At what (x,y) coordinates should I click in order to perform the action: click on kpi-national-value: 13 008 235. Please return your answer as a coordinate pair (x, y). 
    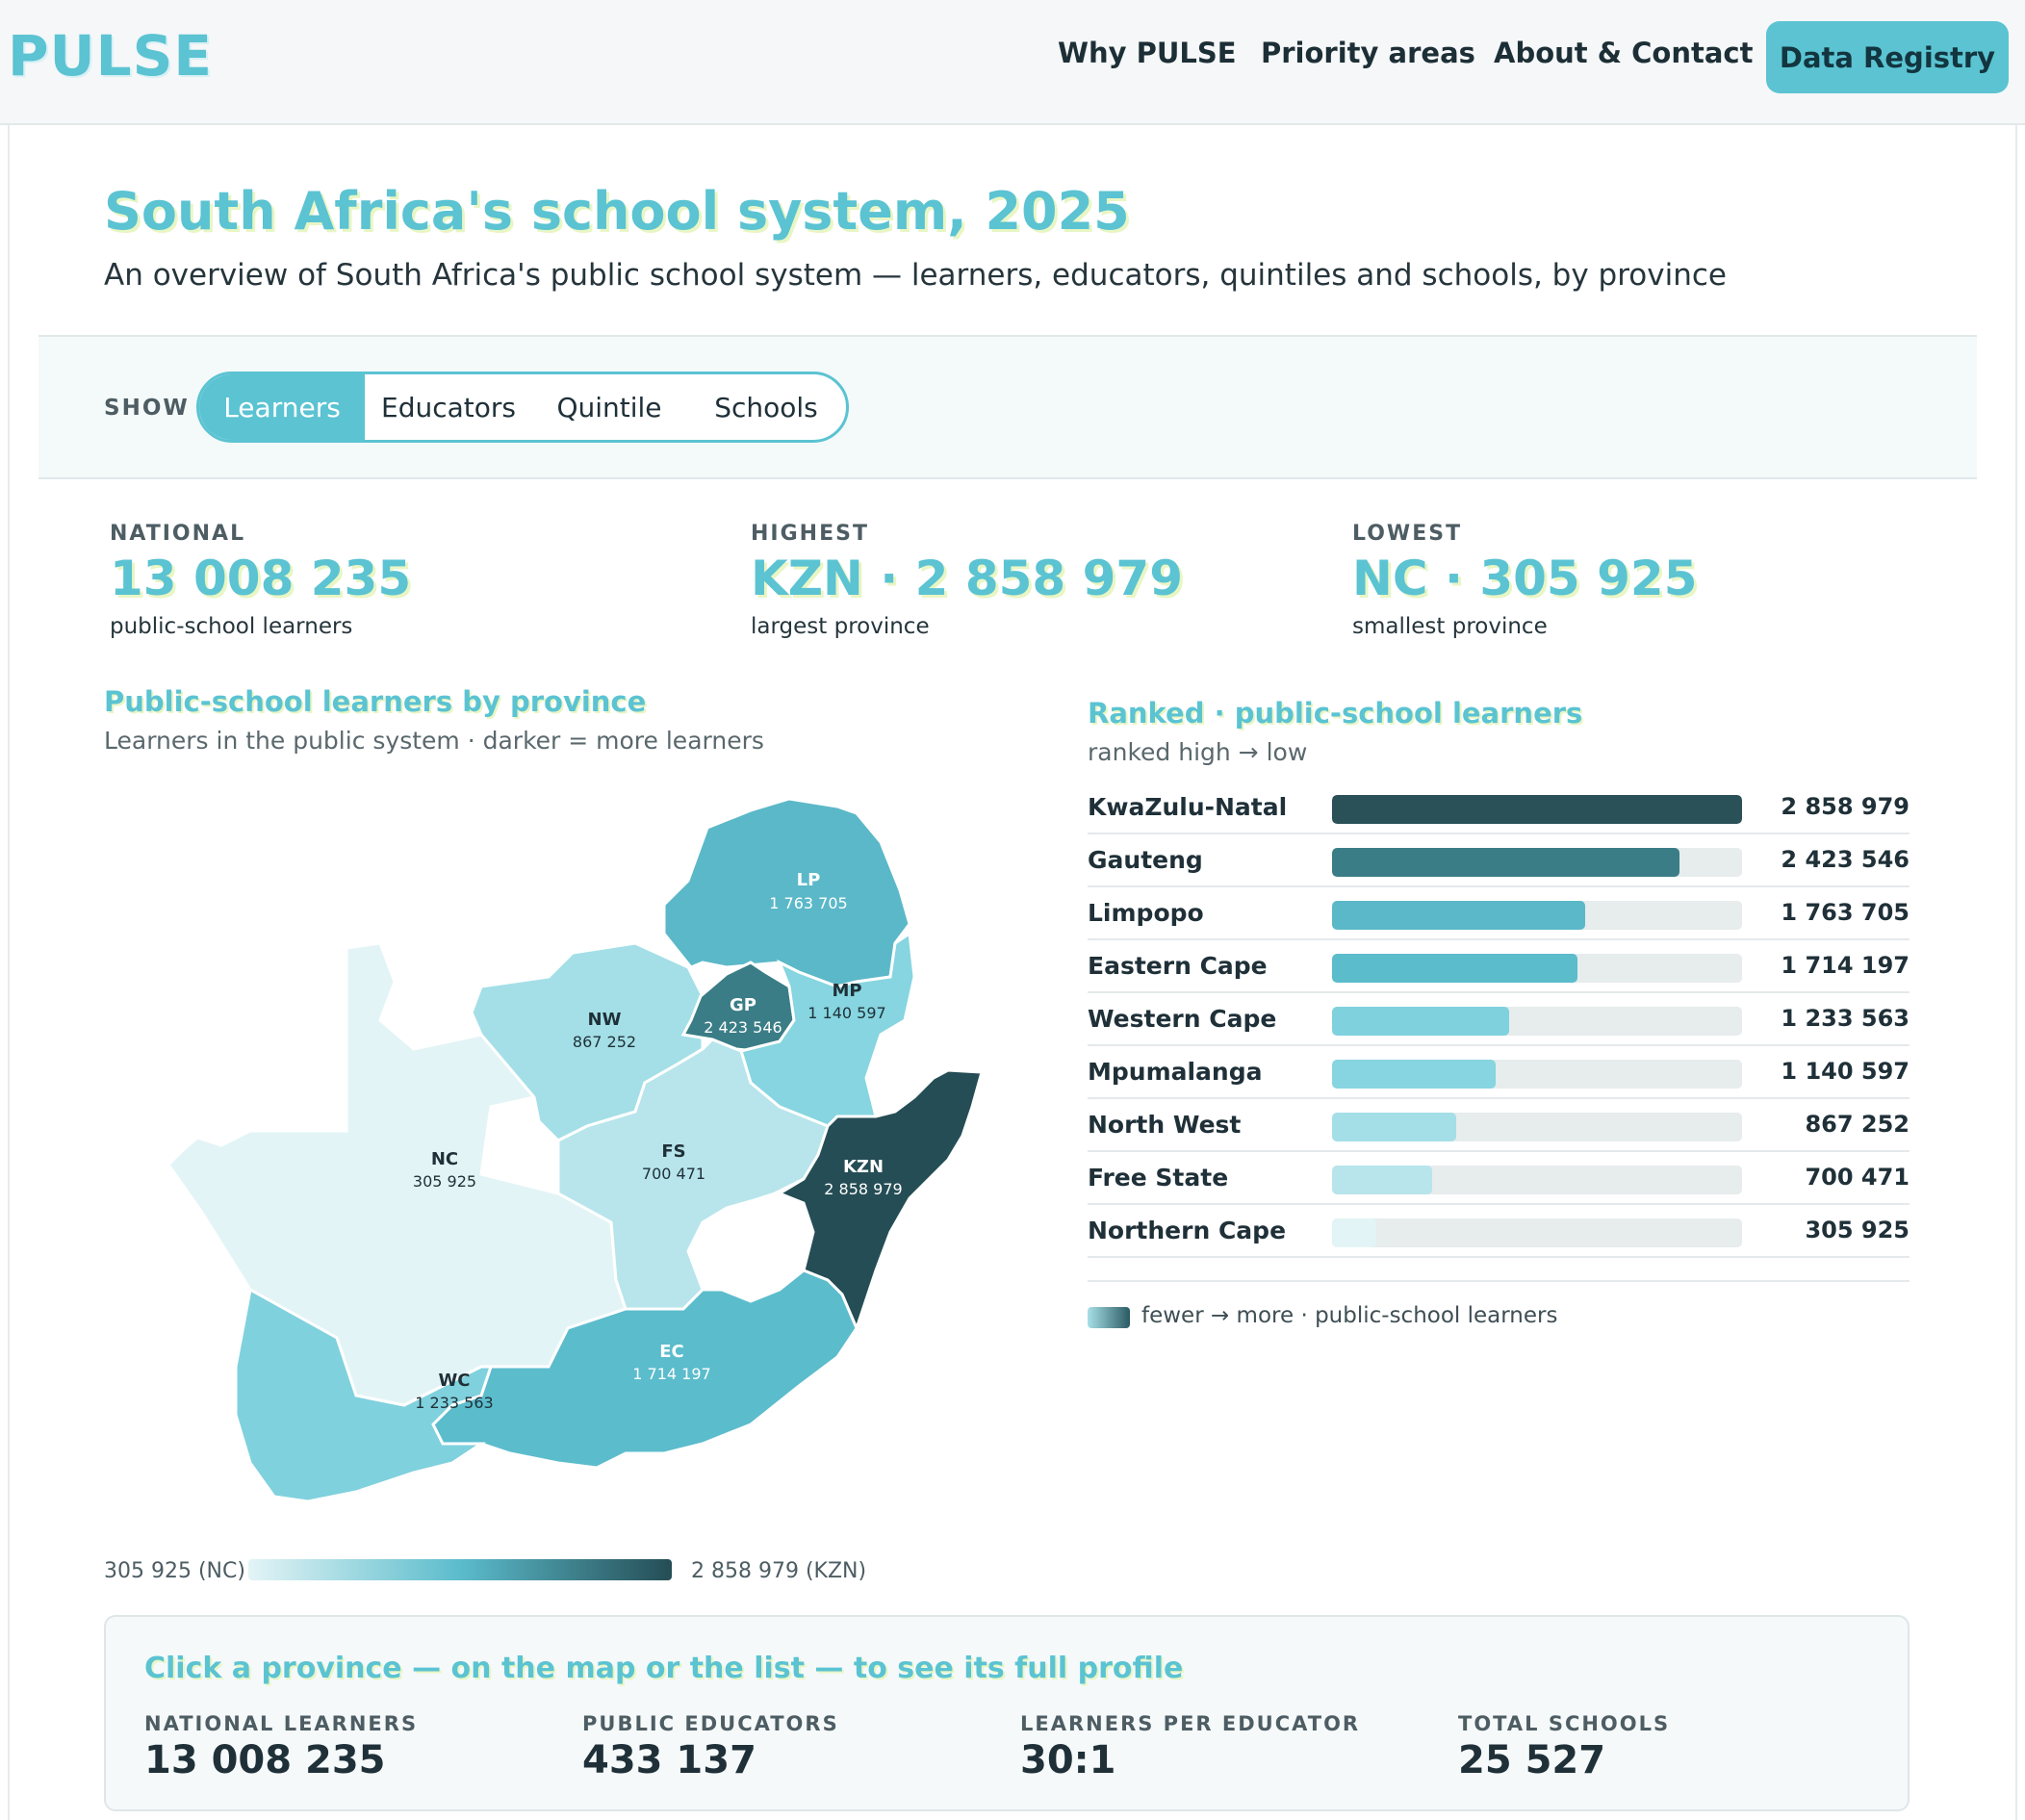
    Looking at the image, I should click on (261, 579).